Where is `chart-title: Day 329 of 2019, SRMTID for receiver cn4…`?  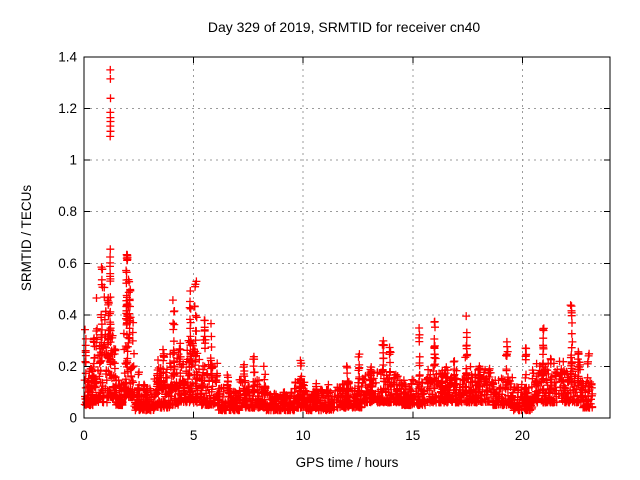 chart-title: Day 329 of 2019, SRMTID for receiver cn4… is located at coordinates (344, 27).